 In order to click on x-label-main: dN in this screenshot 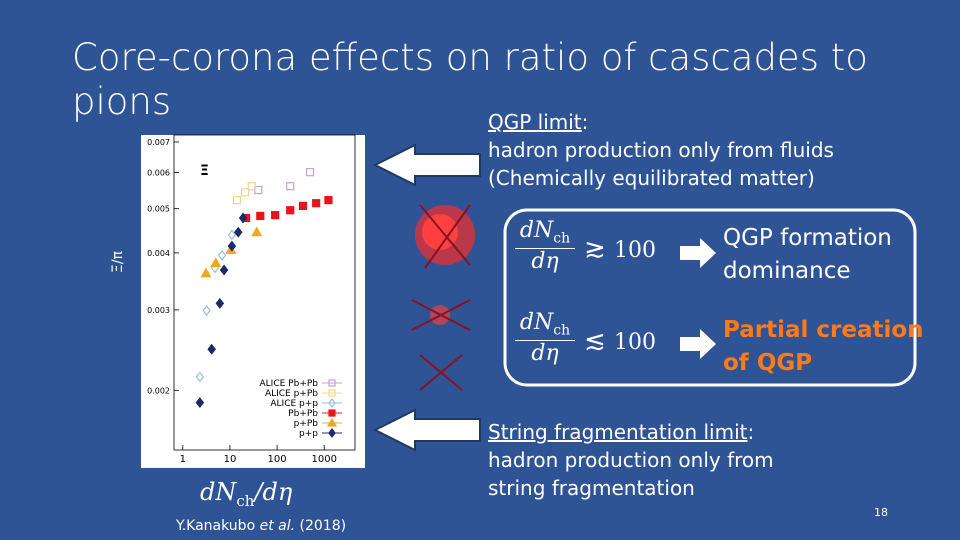, I will do `click(218, 492)`.